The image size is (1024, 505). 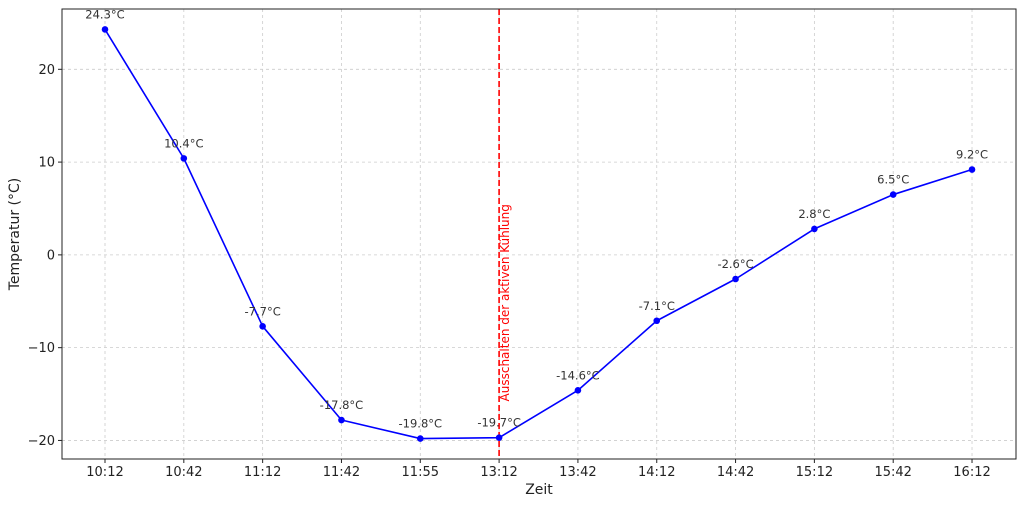 I want to click on x-tick-label: 14:12, so click(x=656, y=472).